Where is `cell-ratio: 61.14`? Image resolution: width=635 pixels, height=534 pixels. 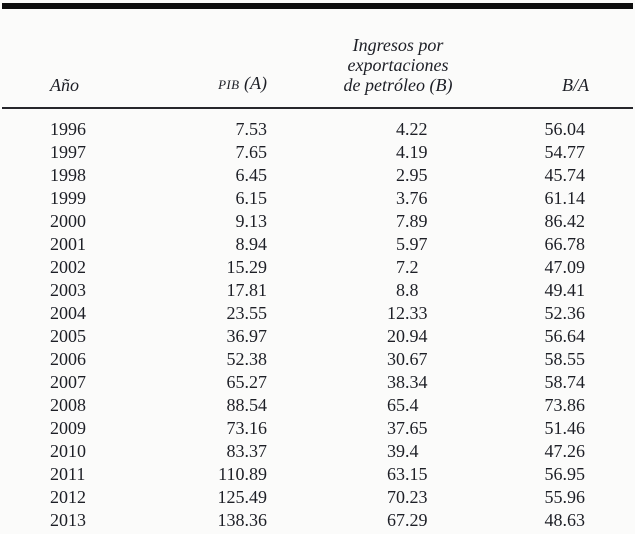
cell-ratio: 61.14 is located at coordinates (565, 198).